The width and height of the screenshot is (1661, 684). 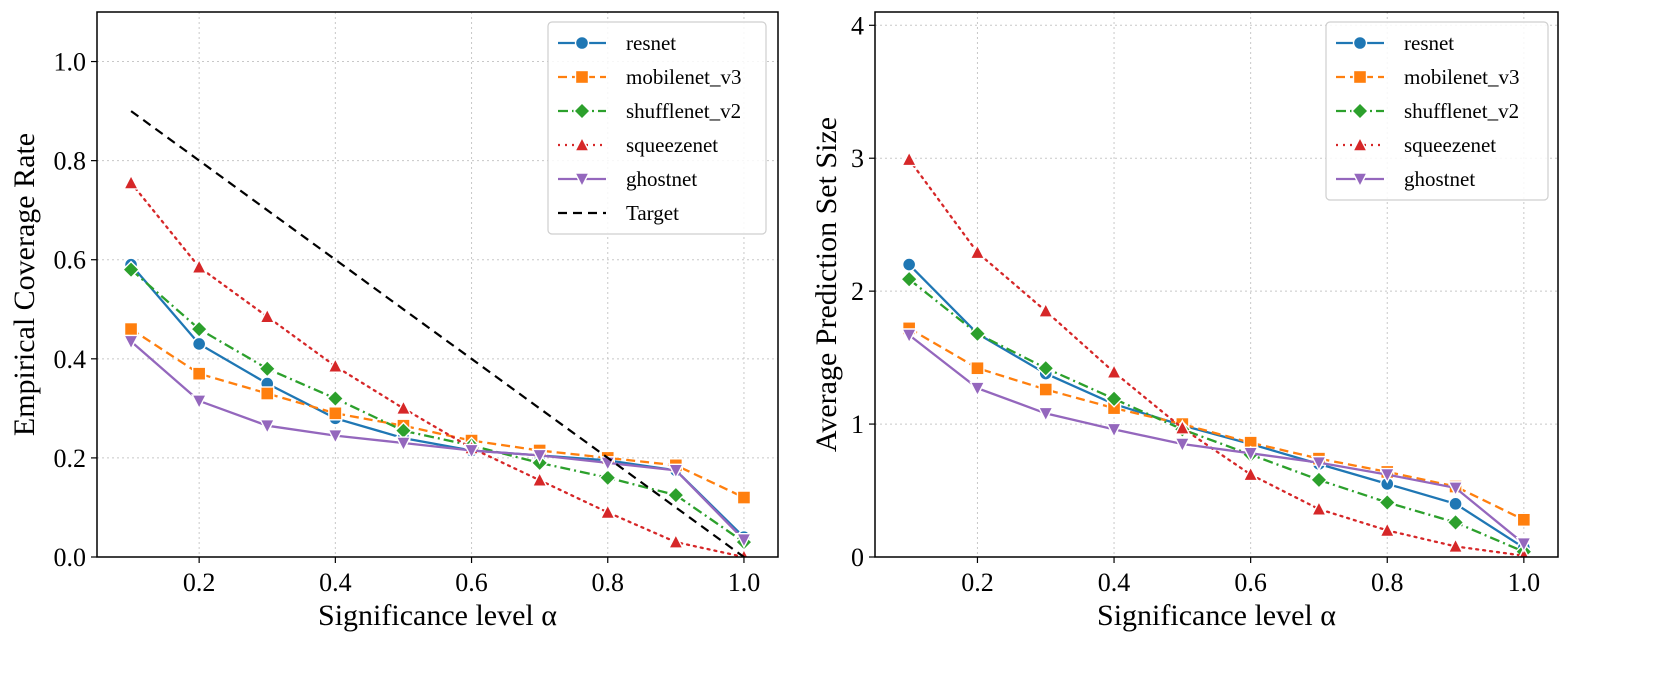 What do you see at coordinates (651, 43) in the screenshot?
I see `legend-label: resnet` at bounding box center [651, 43].